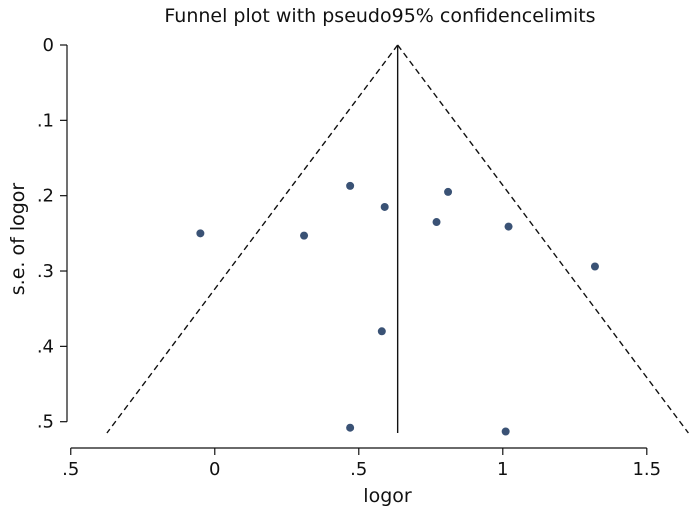 The image size is (700, 514). I want to click on y-tick-label: 0, so click(48, 45).